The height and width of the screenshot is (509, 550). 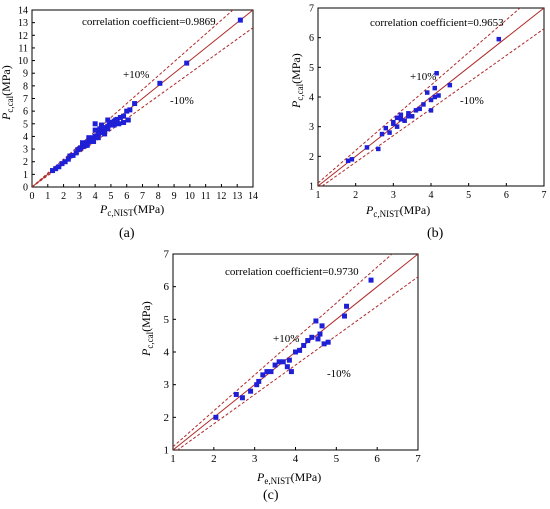 I want to click on y-tick-label-a: 14, so click(x=23, y=11).